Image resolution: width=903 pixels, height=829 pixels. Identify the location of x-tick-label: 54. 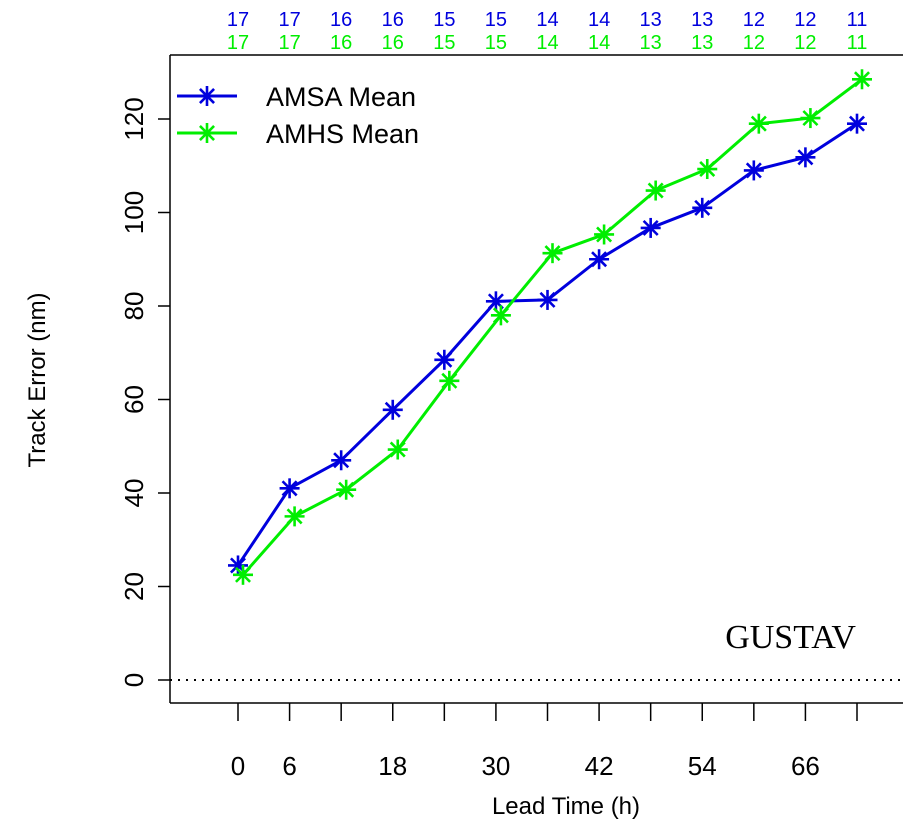
(702, 766).